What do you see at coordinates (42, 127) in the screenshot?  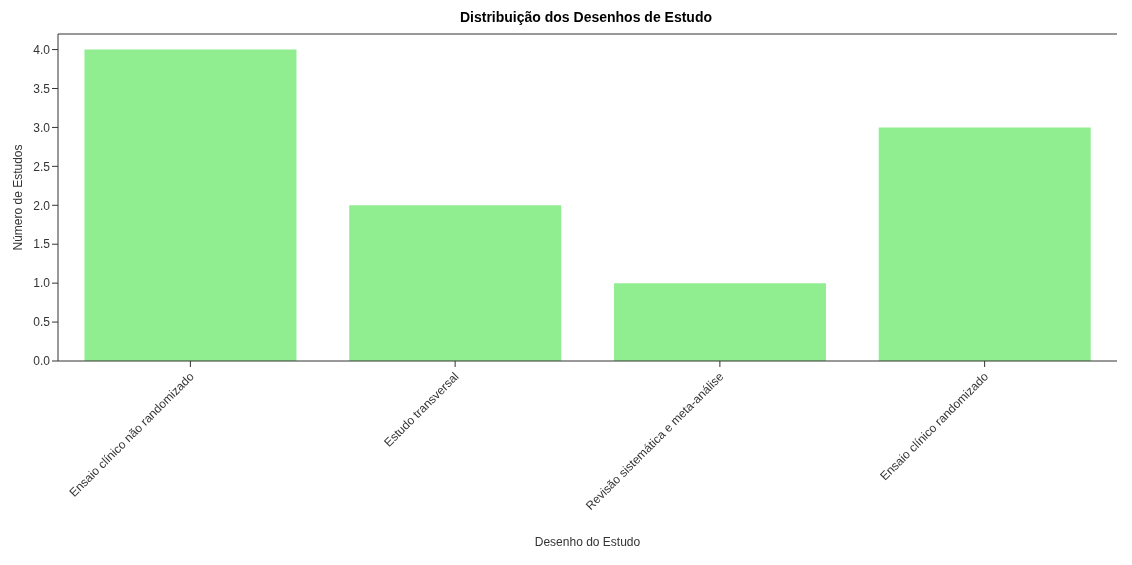 I see `y-tick-label: 3.0` at bounding box center [42, 127].